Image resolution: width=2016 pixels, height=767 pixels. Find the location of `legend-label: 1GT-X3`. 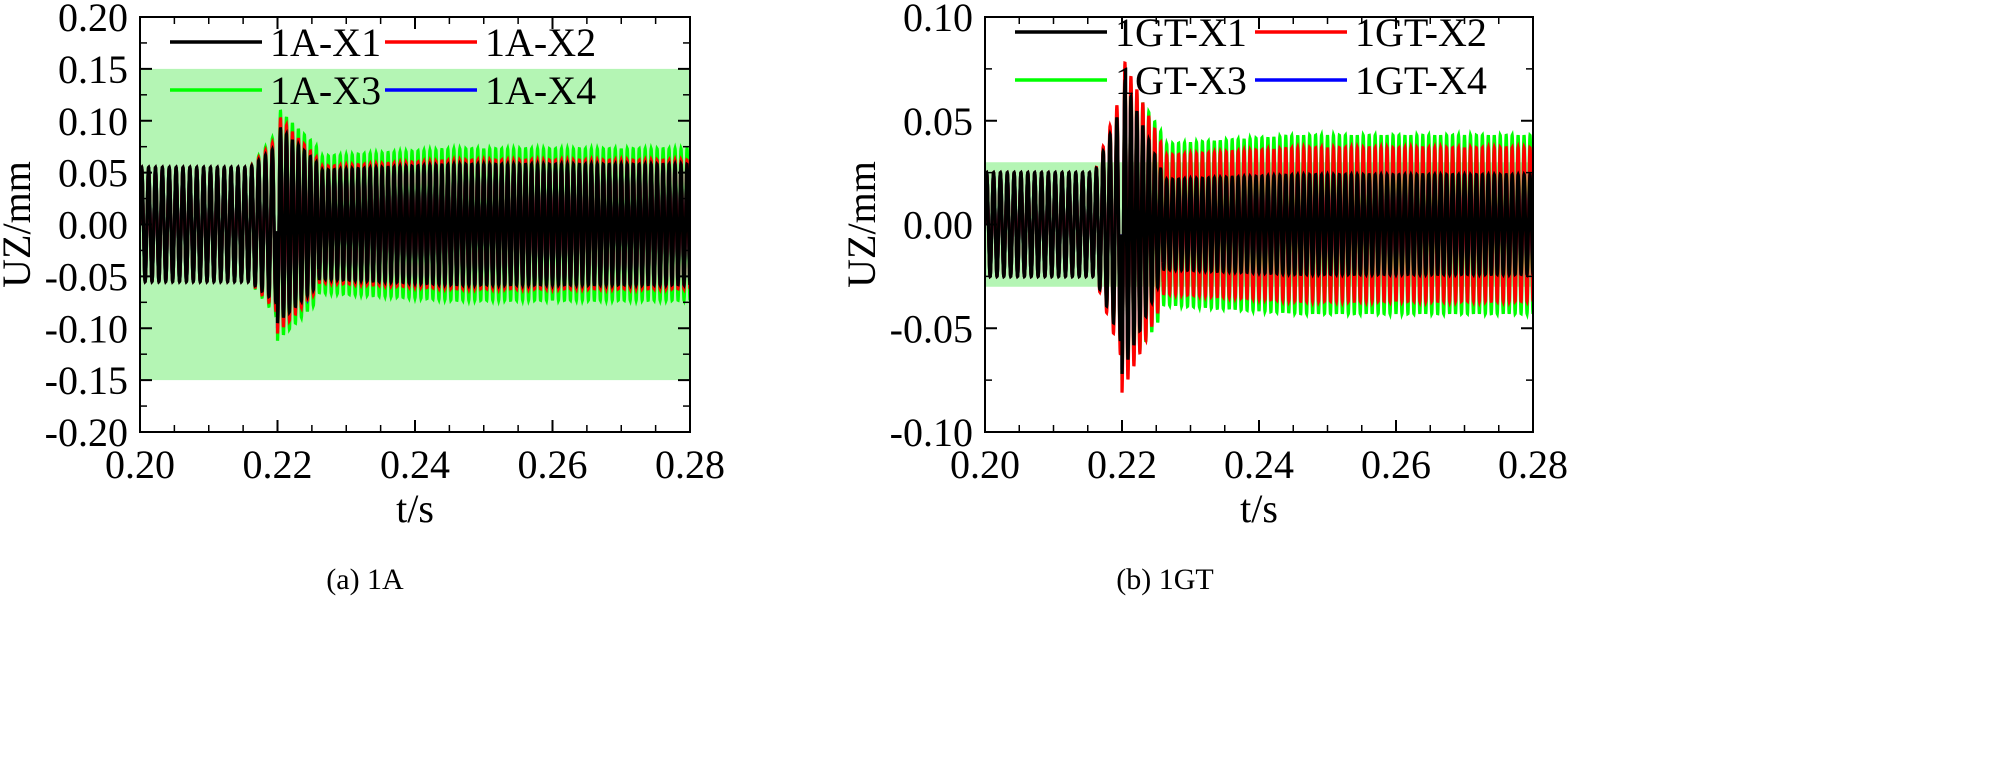

legend-label: 1GT-X3 is located at coordinates (1181, 80).